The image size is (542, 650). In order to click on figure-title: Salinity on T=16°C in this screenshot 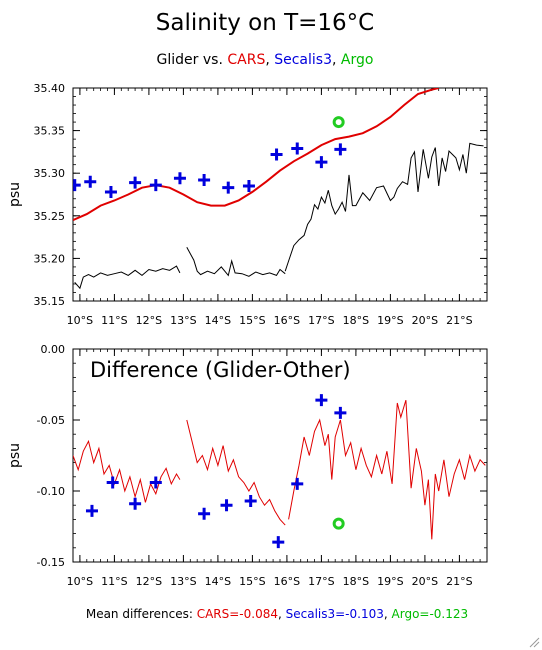, I will do `click(265, 23)`.